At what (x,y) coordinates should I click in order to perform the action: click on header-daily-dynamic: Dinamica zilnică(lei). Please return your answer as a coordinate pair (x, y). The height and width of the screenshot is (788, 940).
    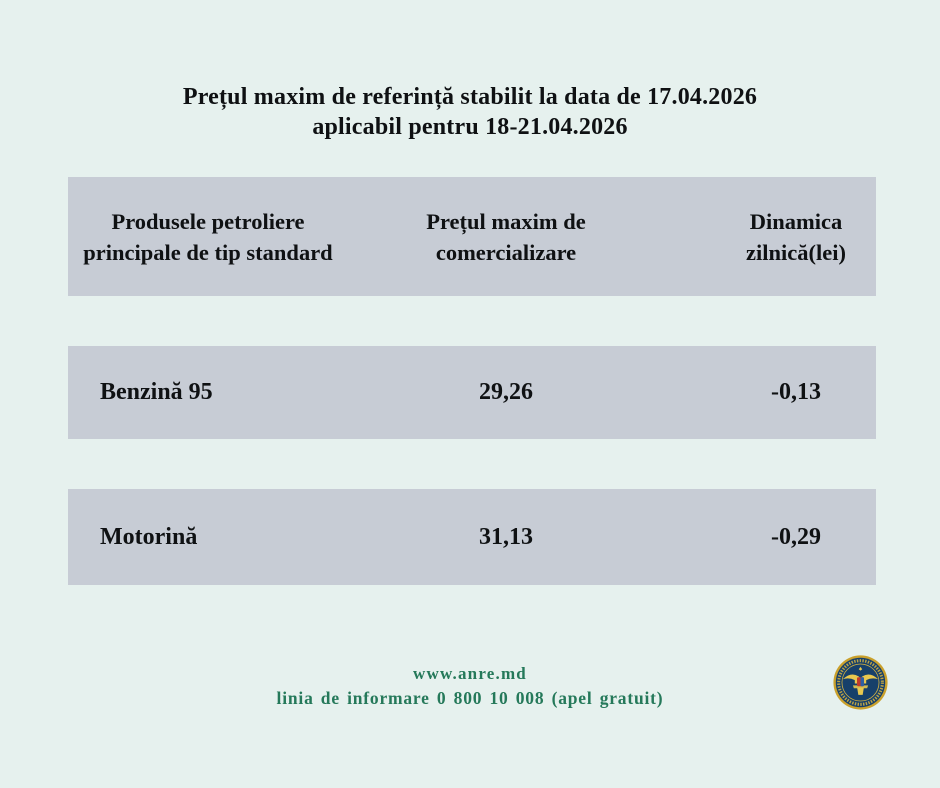
    Looking at the image, I should click on (796, 236).